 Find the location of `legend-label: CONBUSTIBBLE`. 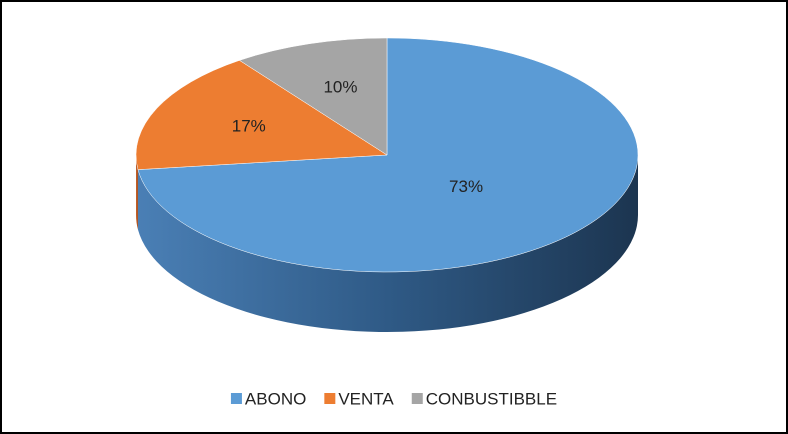

legend-label: CONBUSTIBBLE is located at coordinates (491, 398).